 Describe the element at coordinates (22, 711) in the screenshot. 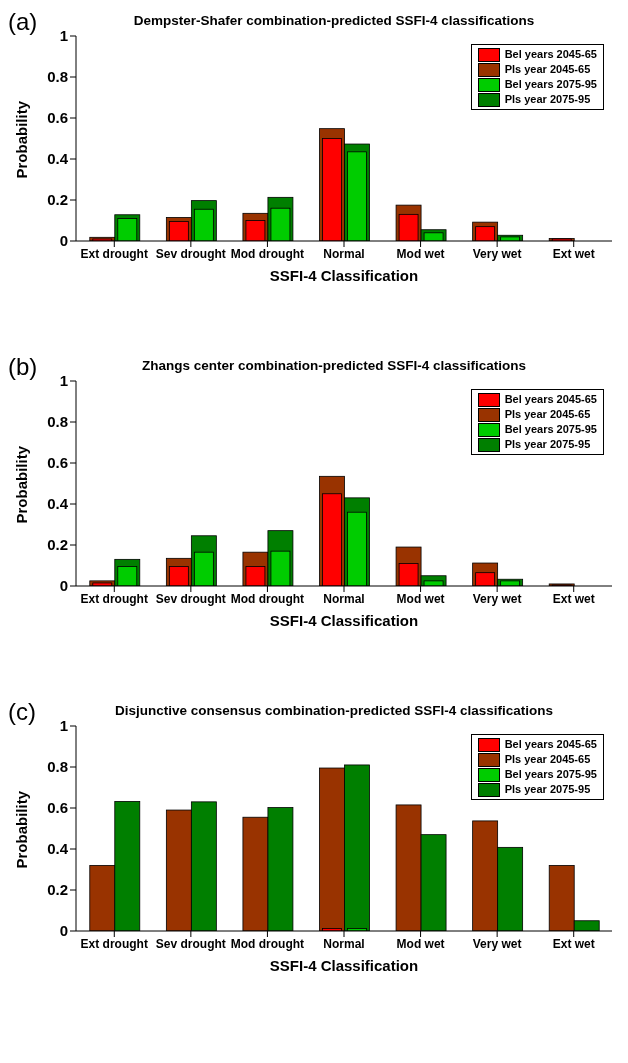

I see `text: (c)` at that location.